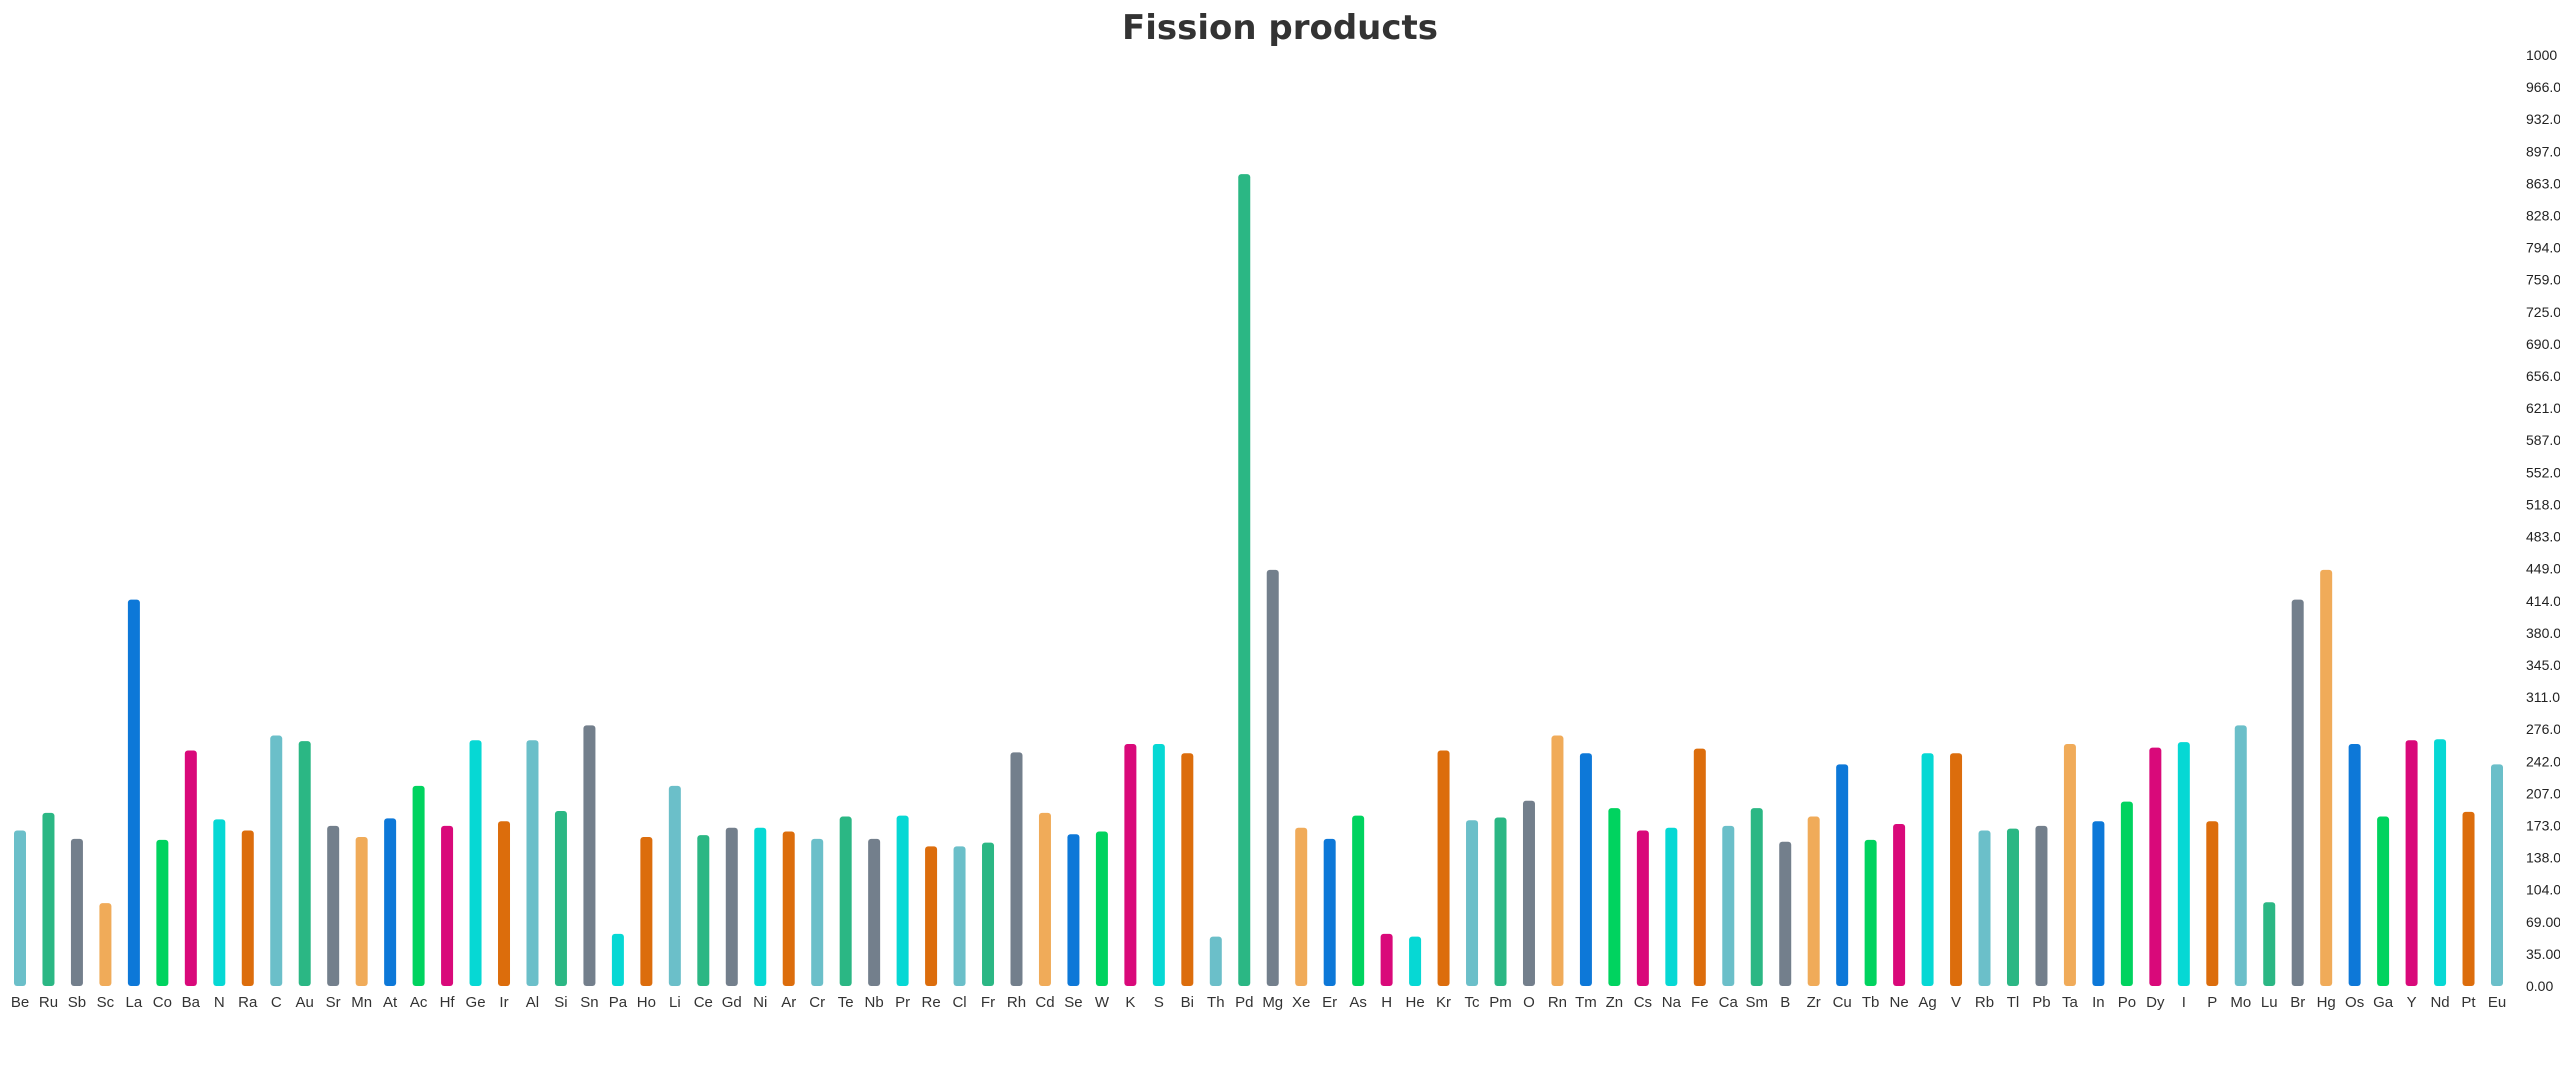 The image size is (2560, 1080). I want to click on bar-rh, so click(1016, 869).